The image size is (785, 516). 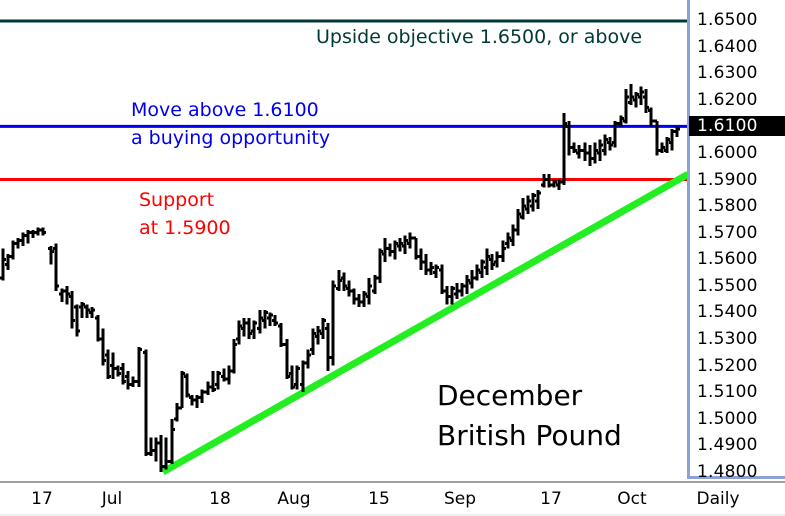 What do you see at coordinates (727, 20) in the screenshot?
I see `price-tick: 1.6500` at bounding box center [727, 20].